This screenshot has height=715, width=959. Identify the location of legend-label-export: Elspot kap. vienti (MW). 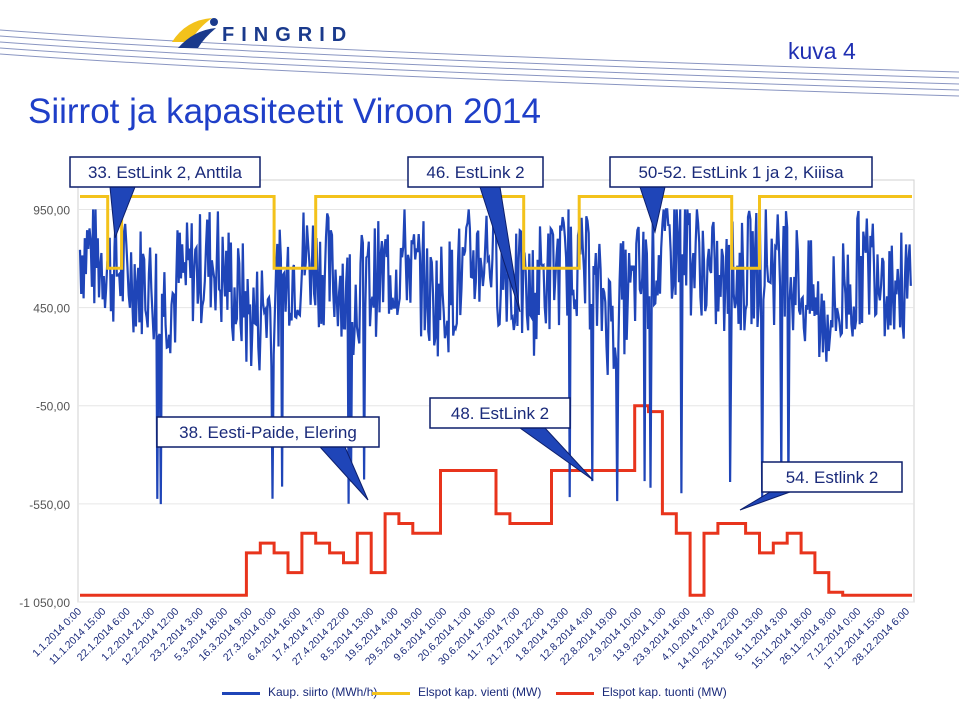
(480, 692).